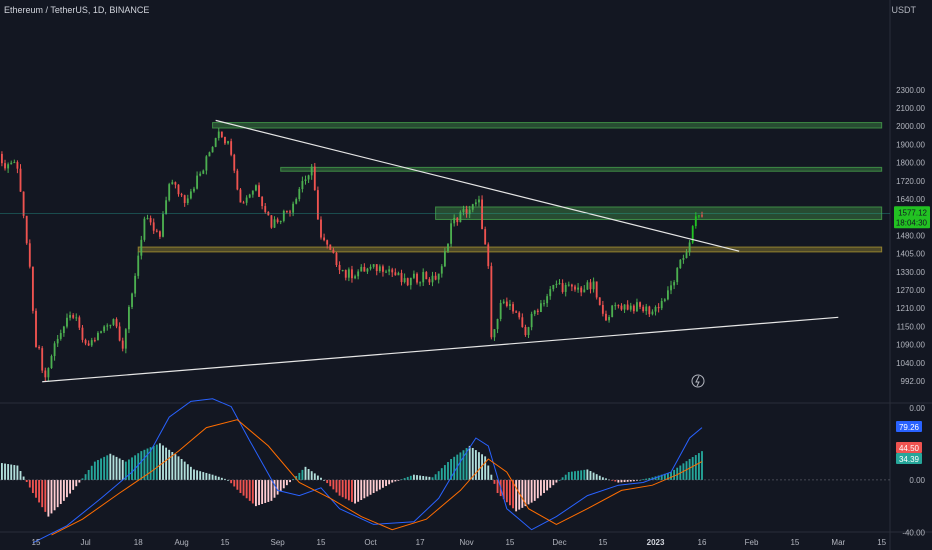  What do you see at coordinates (910, 235) in the screenshot?
I see `price-tick-label: 1480.00` at bounding box center [910, 235].